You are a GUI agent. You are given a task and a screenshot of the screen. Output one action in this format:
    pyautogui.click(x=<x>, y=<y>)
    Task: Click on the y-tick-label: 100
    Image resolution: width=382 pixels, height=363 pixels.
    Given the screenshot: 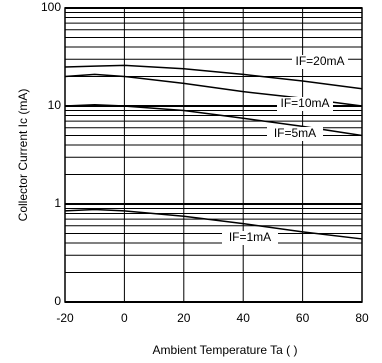 What is the action you would take?
    pyautogui.click(x=51, y=7)
    